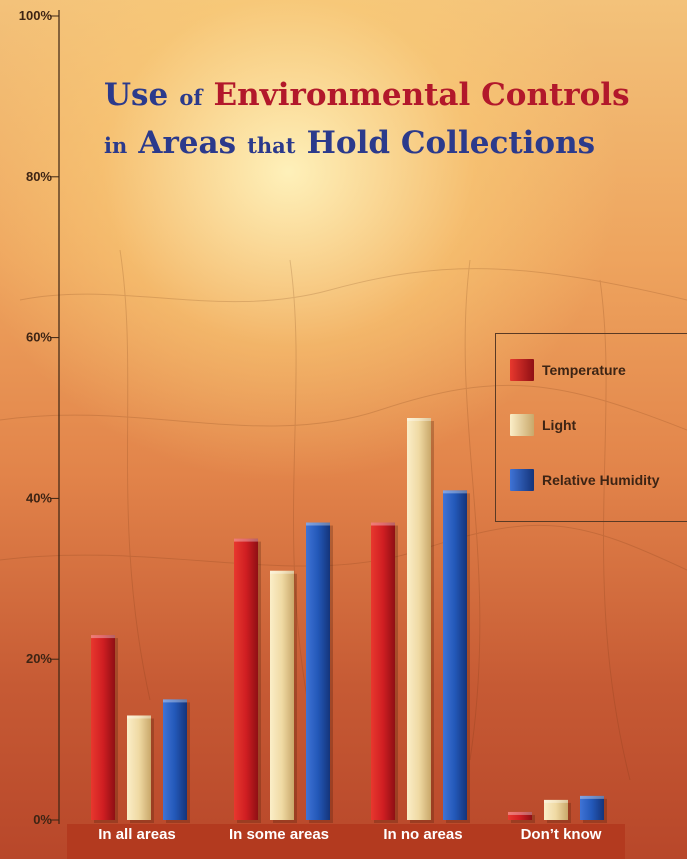 The width and height of the screenshot is (687, 859). Describe the element at coordinates (451, 143) in the screenshot. I see `title-word: Hold Collections` at that location.